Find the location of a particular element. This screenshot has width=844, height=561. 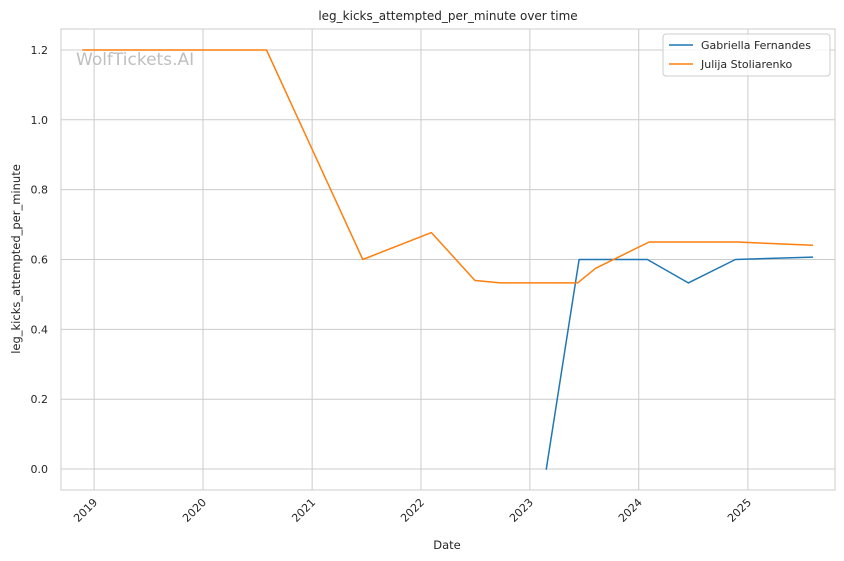

x-tick-label: 2020 is located at coordinates (194, 510).